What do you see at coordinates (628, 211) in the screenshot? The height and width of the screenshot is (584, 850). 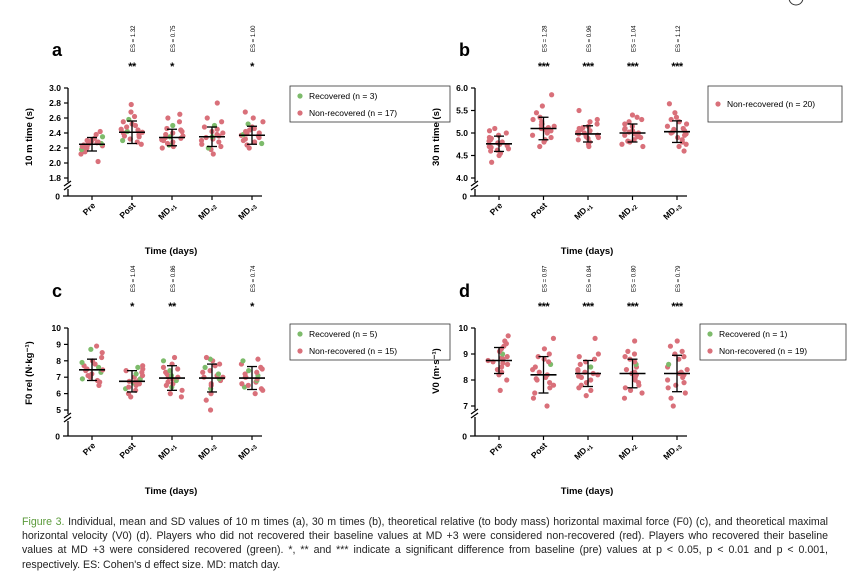 I see `x-tick-label: MD+2` at bounding box center [628, 211].